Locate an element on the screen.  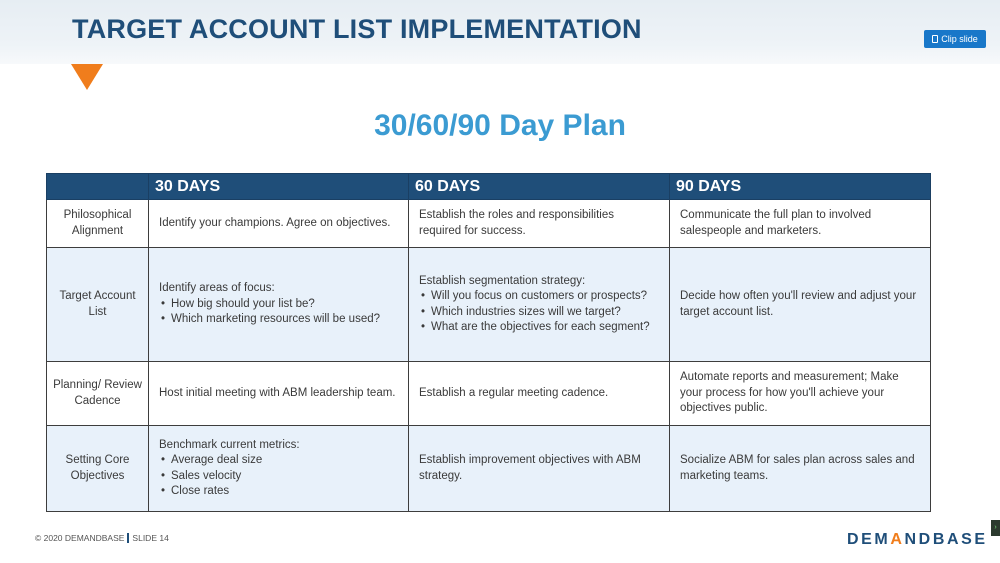
bullet-item: Average deal size is located at coordinates (278, 461).